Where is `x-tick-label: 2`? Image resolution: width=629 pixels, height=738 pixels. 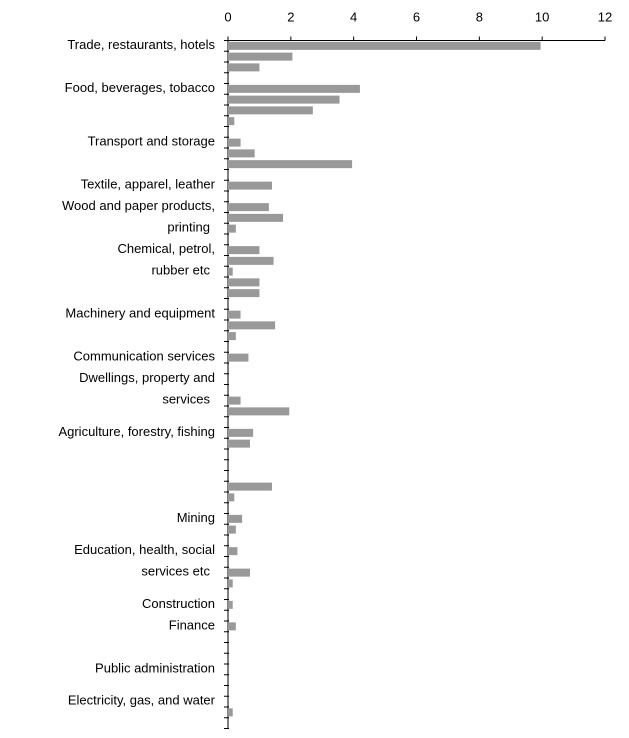
x-tick-label: 2 is located at coordinates (290, 16).